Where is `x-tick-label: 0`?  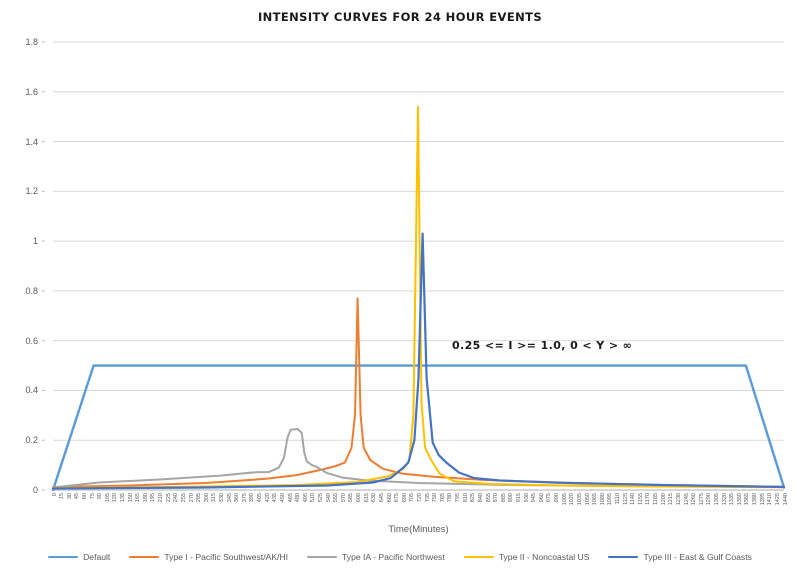 x-tick-label: 0 is located at coordinates (54, 495).